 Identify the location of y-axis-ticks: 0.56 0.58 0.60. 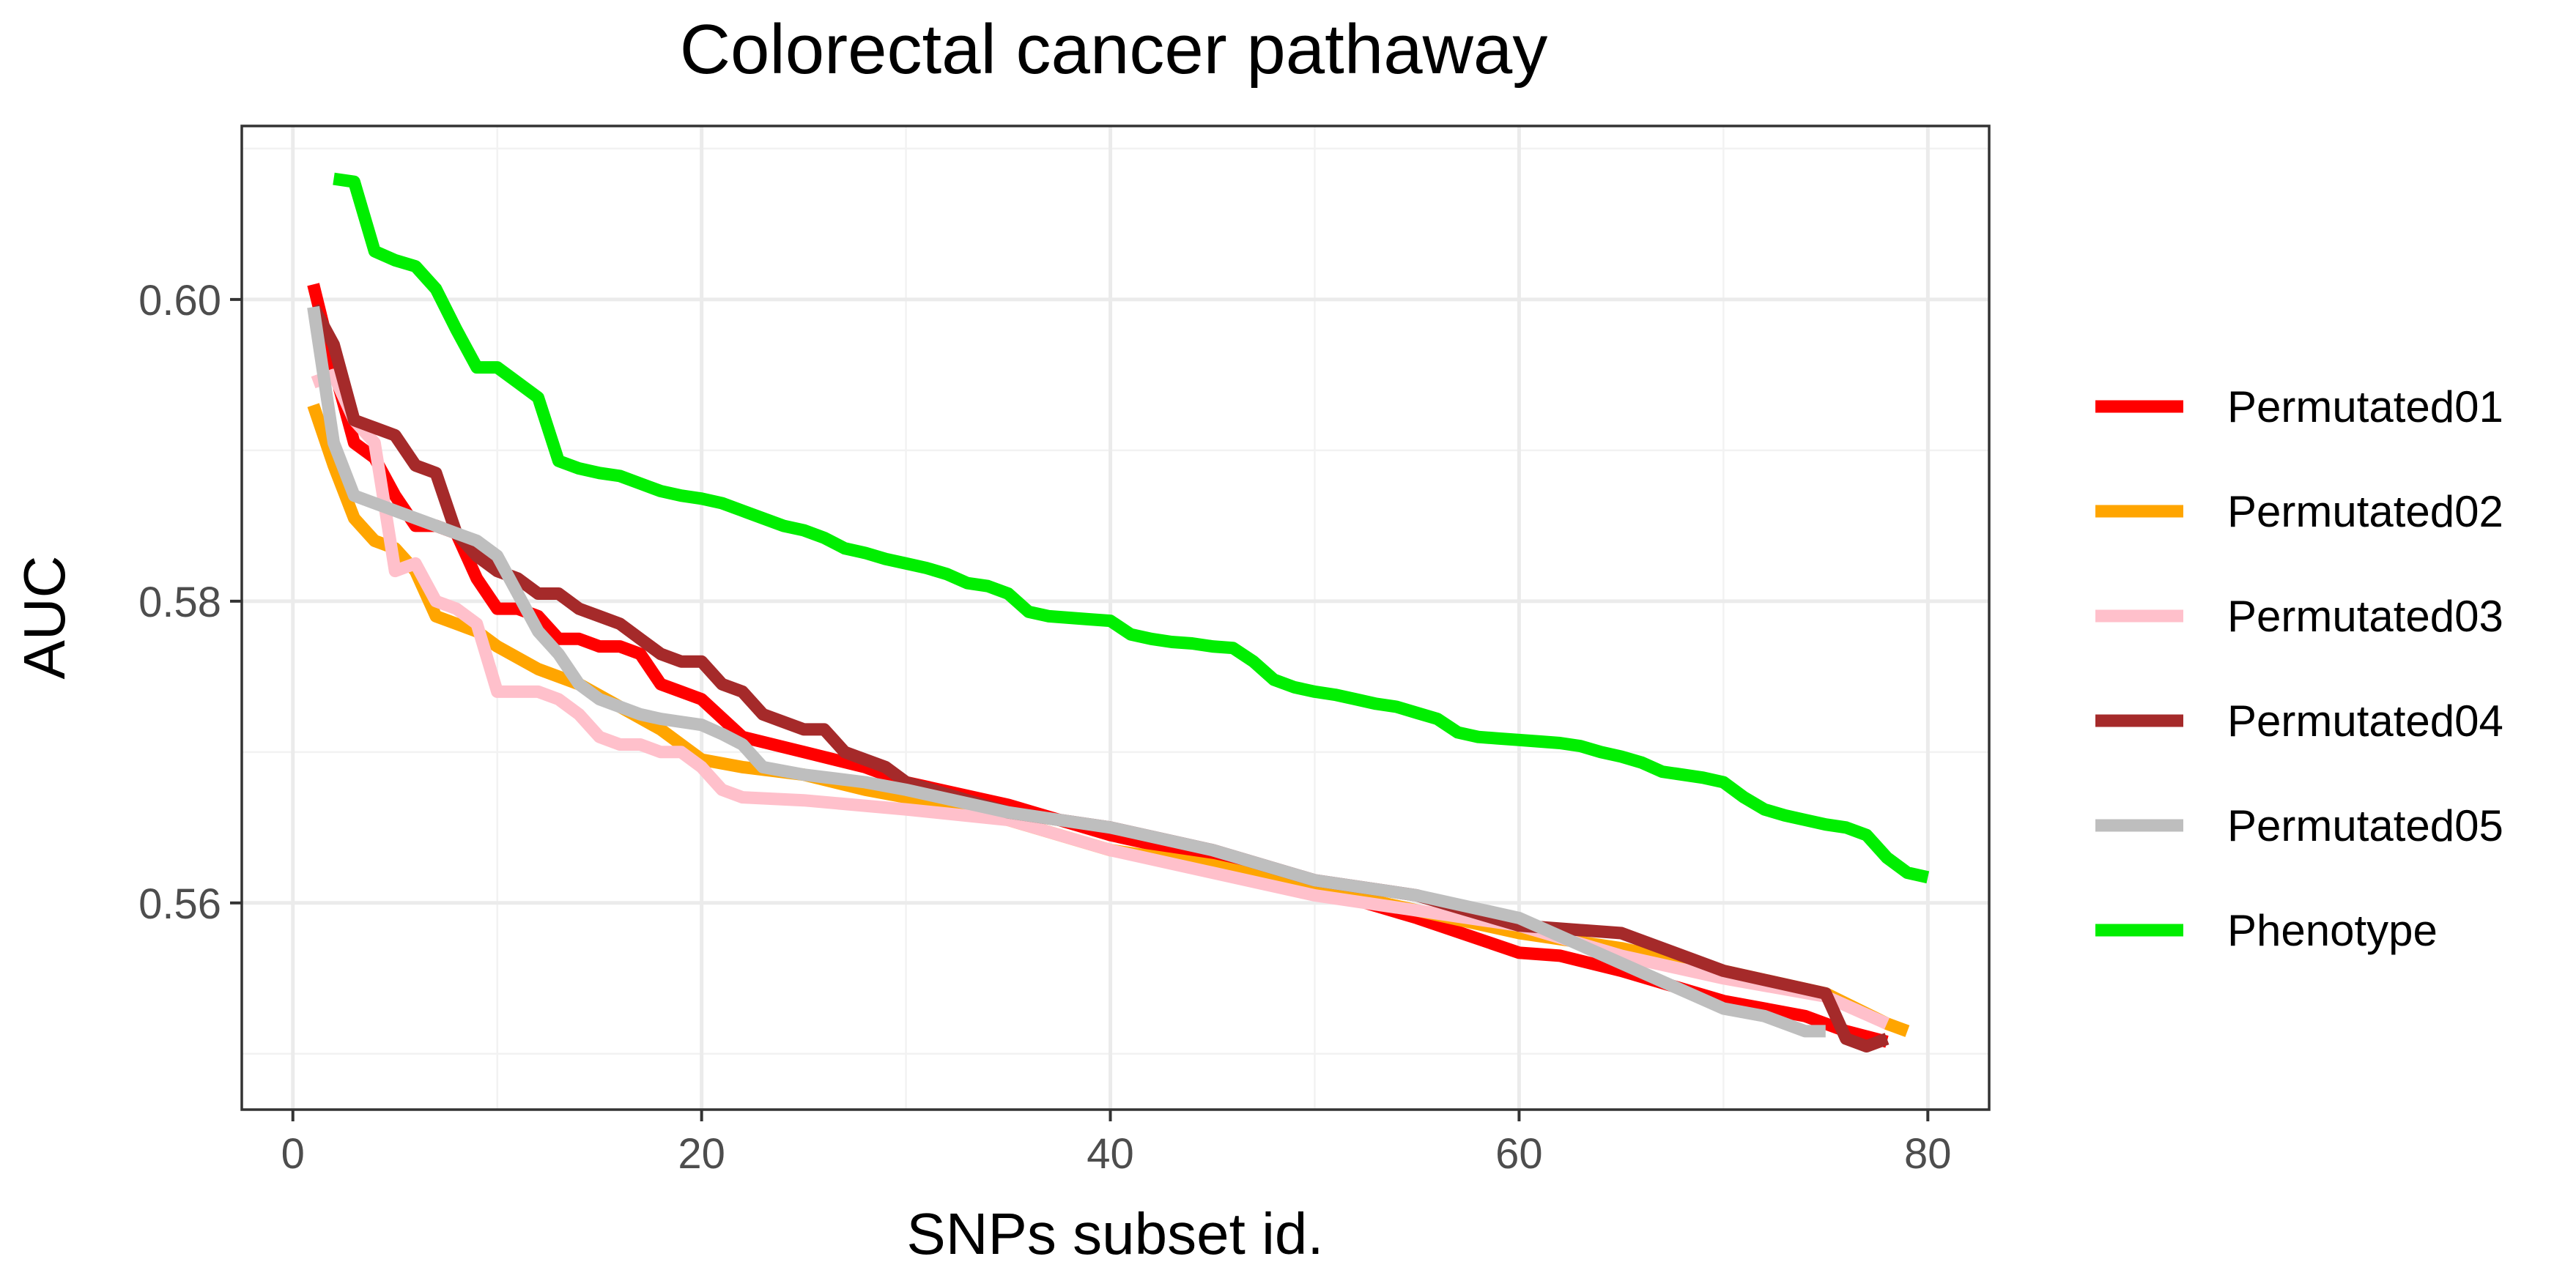
(190, 602).